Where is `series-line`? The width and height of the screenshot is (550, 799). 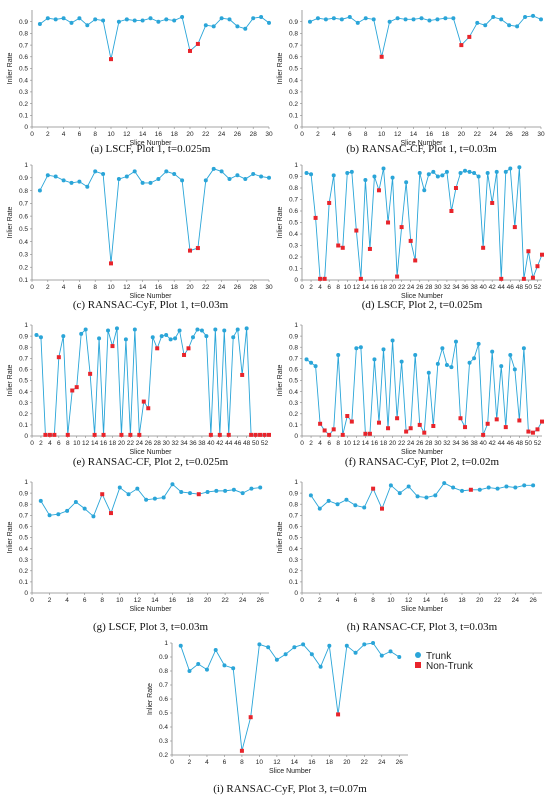 series-line is located at coordinates (154, 216).